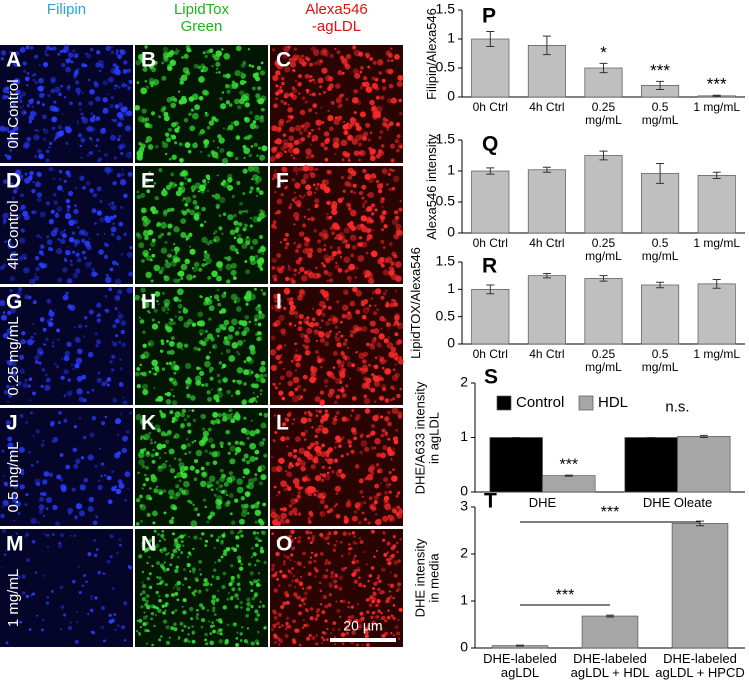  I want to click on panel-letter: P, so click(489, 16).